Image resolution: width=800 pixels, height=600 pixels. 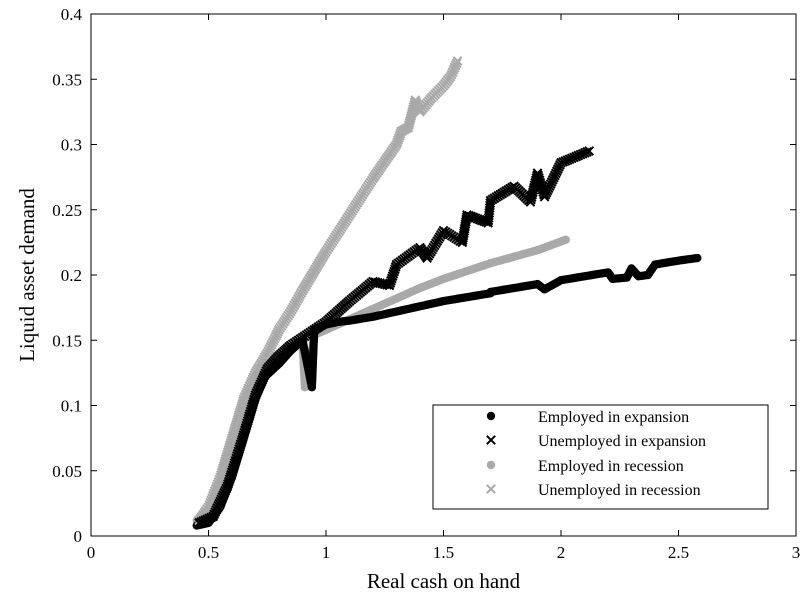 I want to click on legend-label-employed-expansion: Employed in expansion, so click(x=613, y=417).